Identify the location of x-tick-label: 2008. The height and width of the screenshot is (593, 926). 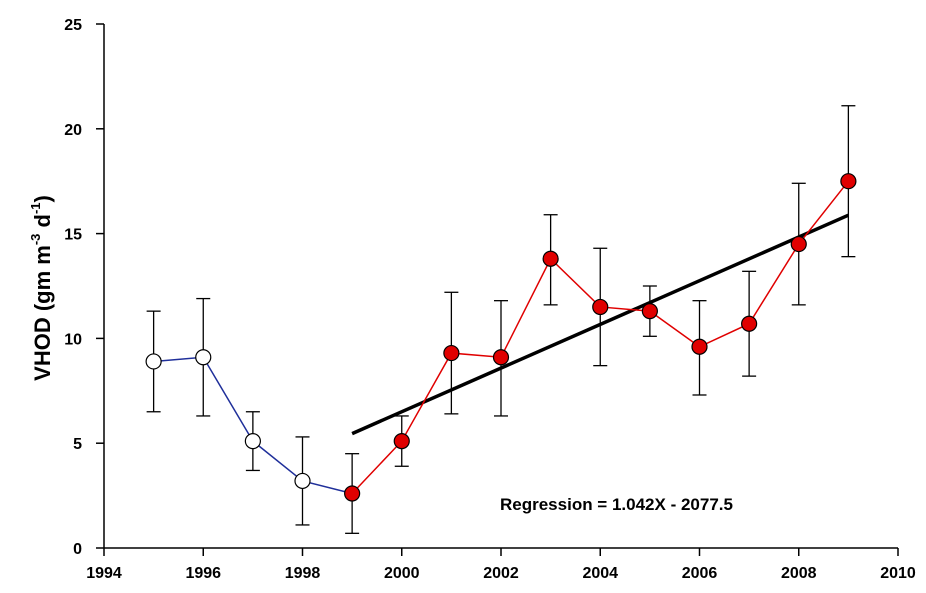
(799, 573).